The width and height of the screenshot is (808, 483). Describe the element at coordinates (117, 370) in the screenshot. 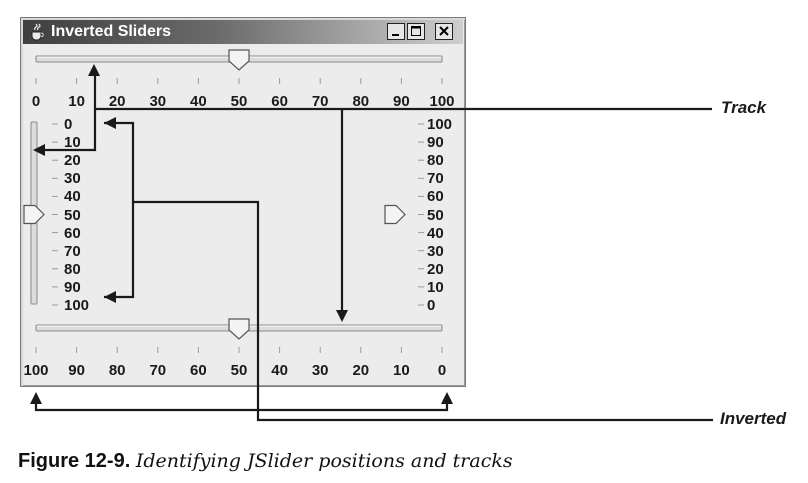

I see `bottom-slider-tick-label: 80` at that location.